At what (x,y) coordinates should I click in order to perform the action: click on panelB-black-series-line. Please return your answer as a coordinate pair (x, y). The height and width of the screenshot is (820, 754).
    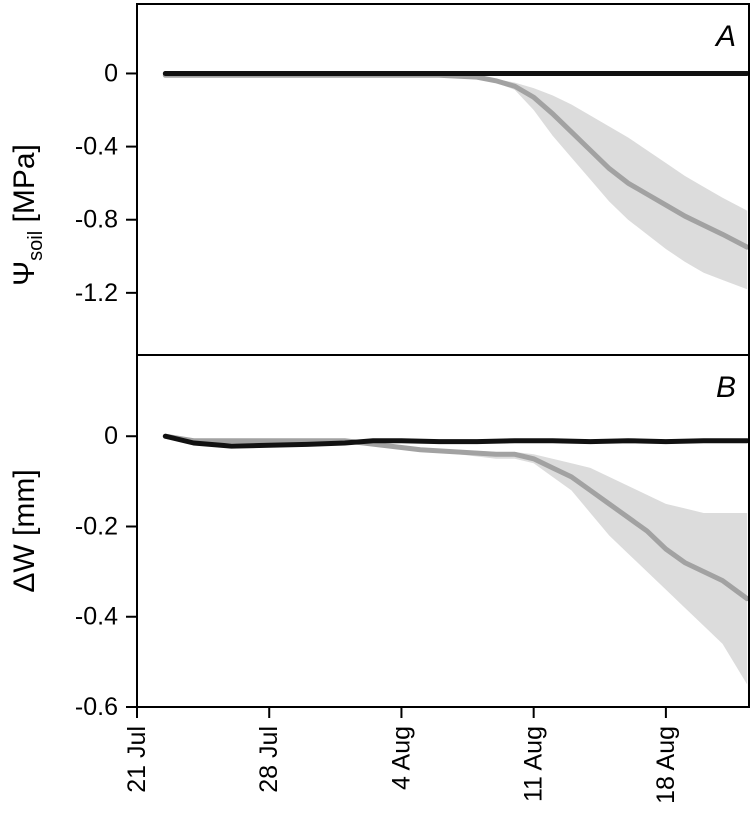
    Looking at the image, I should click on (456, 441).